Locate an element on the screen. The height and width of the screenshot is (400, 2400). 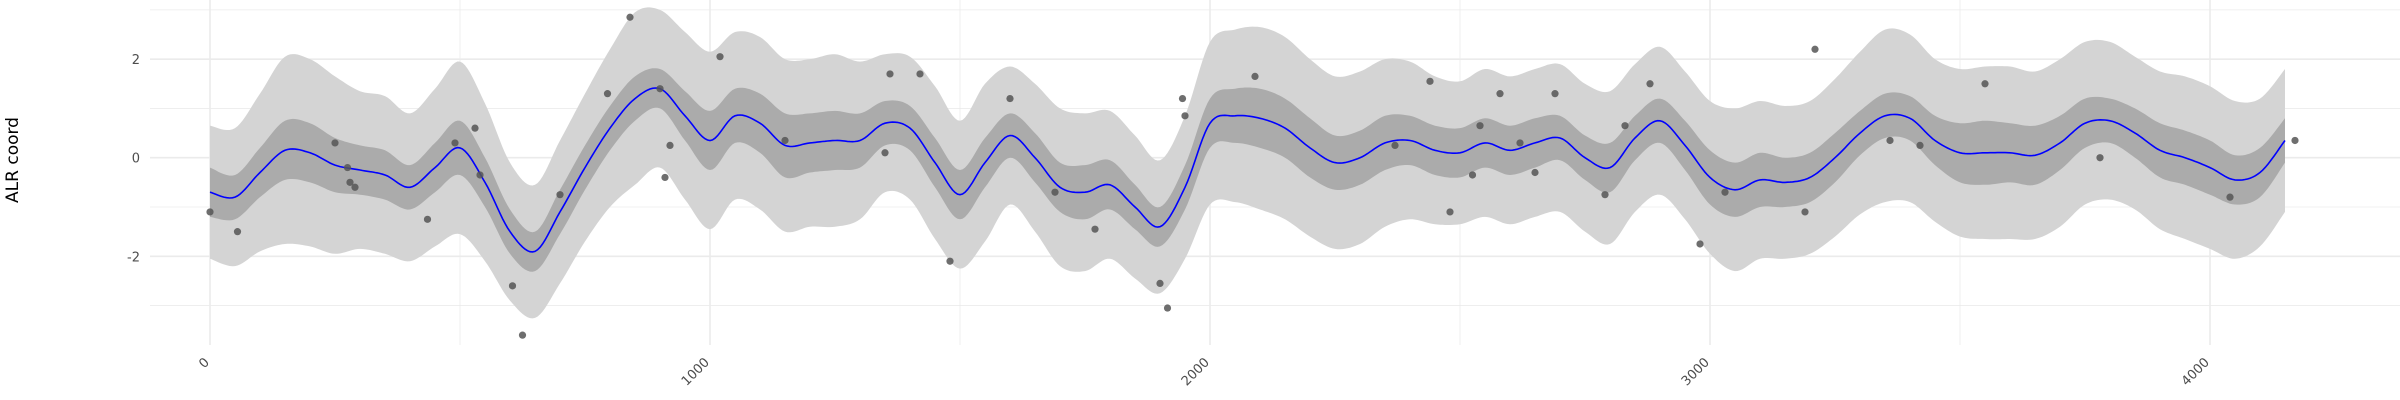
x-tick-label: 4000 is located at coordinates (2196, 372).